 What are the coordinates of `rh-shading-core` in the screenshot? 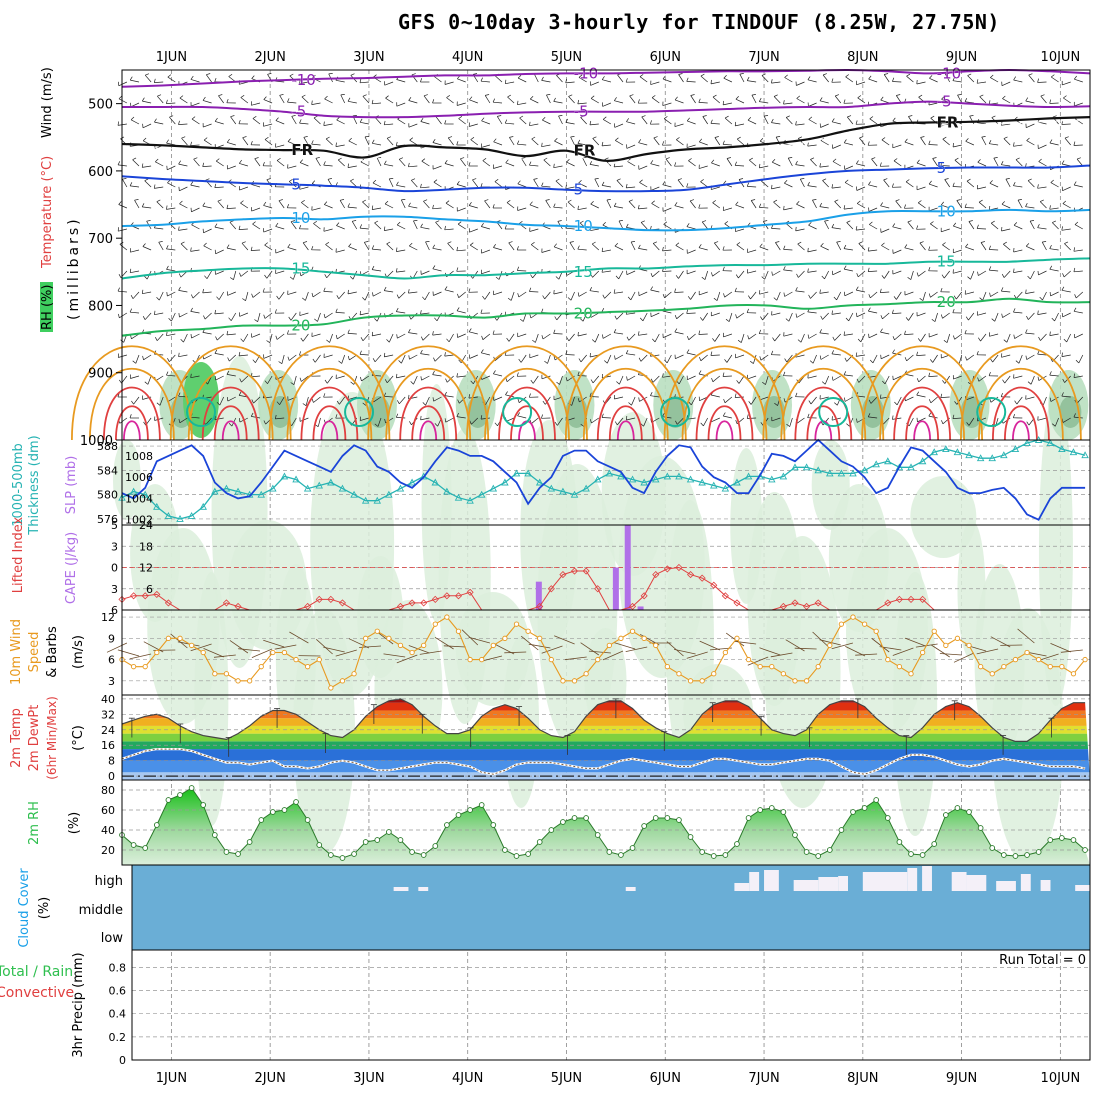 It's located at (774, 412).